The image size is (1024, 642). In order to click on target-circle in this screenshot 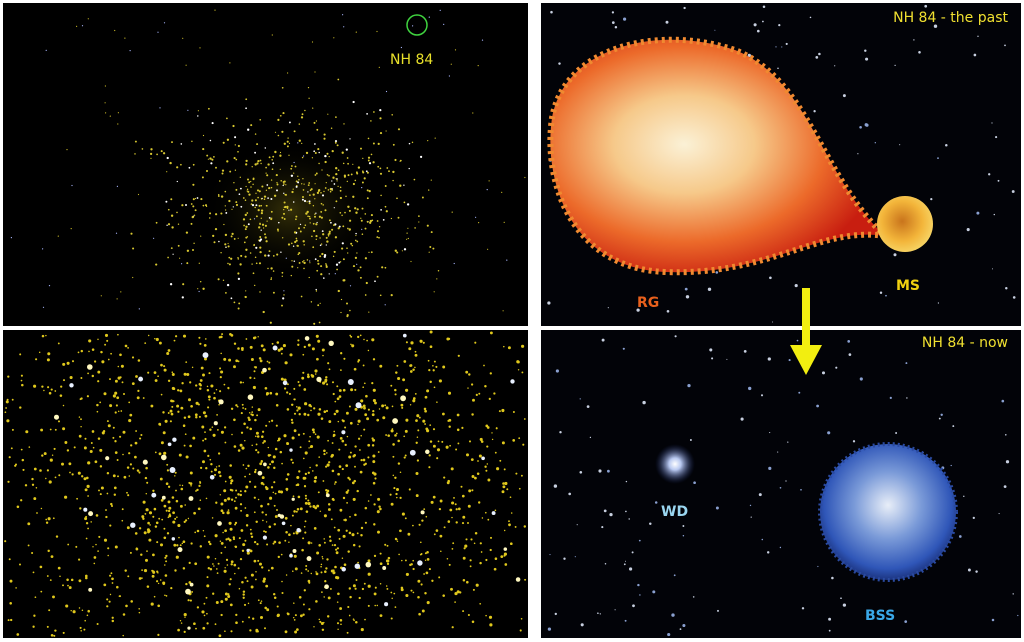, I will do `click(417, 25)`.